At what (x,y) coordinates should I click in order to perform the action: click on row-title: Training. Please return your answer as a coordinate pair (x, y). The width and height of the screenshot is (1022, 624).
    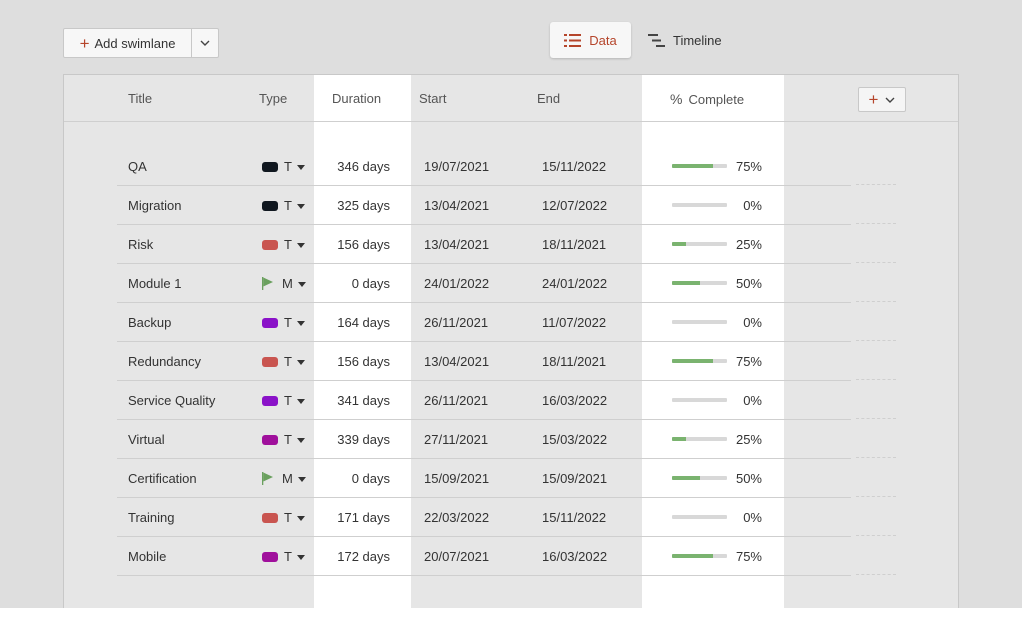
    Looking at the image, I should click on (151, 517).